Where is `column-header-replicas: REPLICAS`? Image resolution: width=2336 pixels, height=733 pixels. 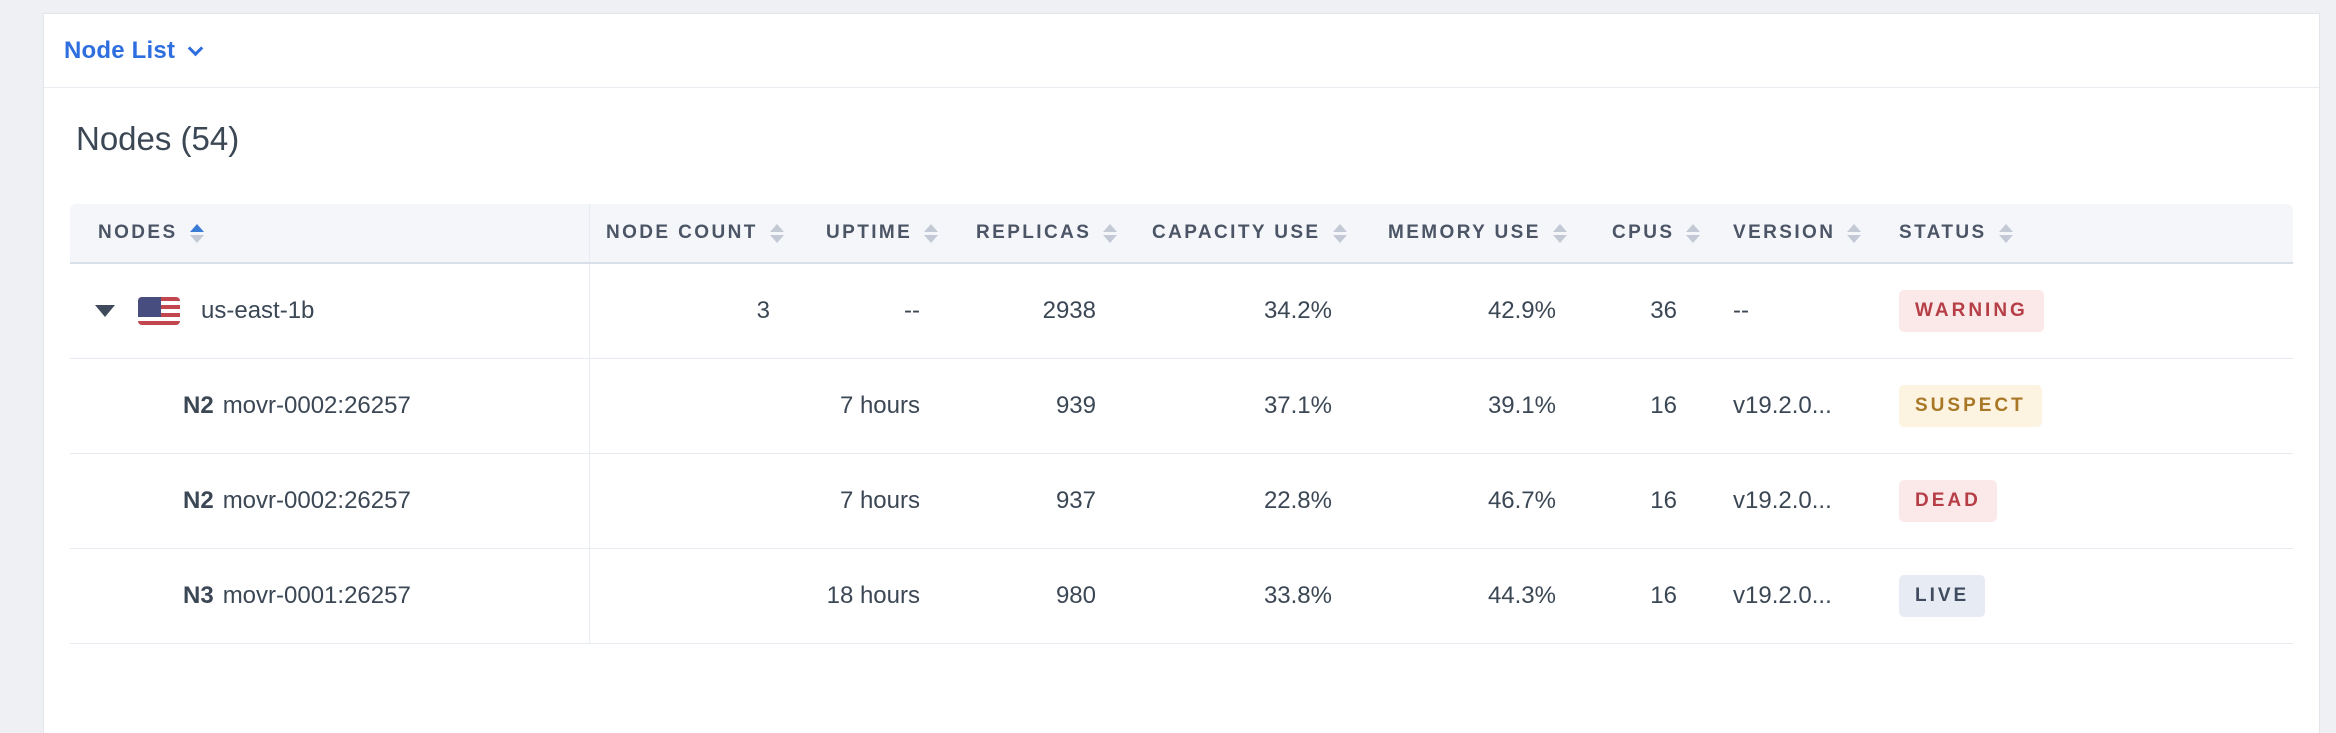 column-header-replicas: REPLICAS is located at coordinates (1048, 233).